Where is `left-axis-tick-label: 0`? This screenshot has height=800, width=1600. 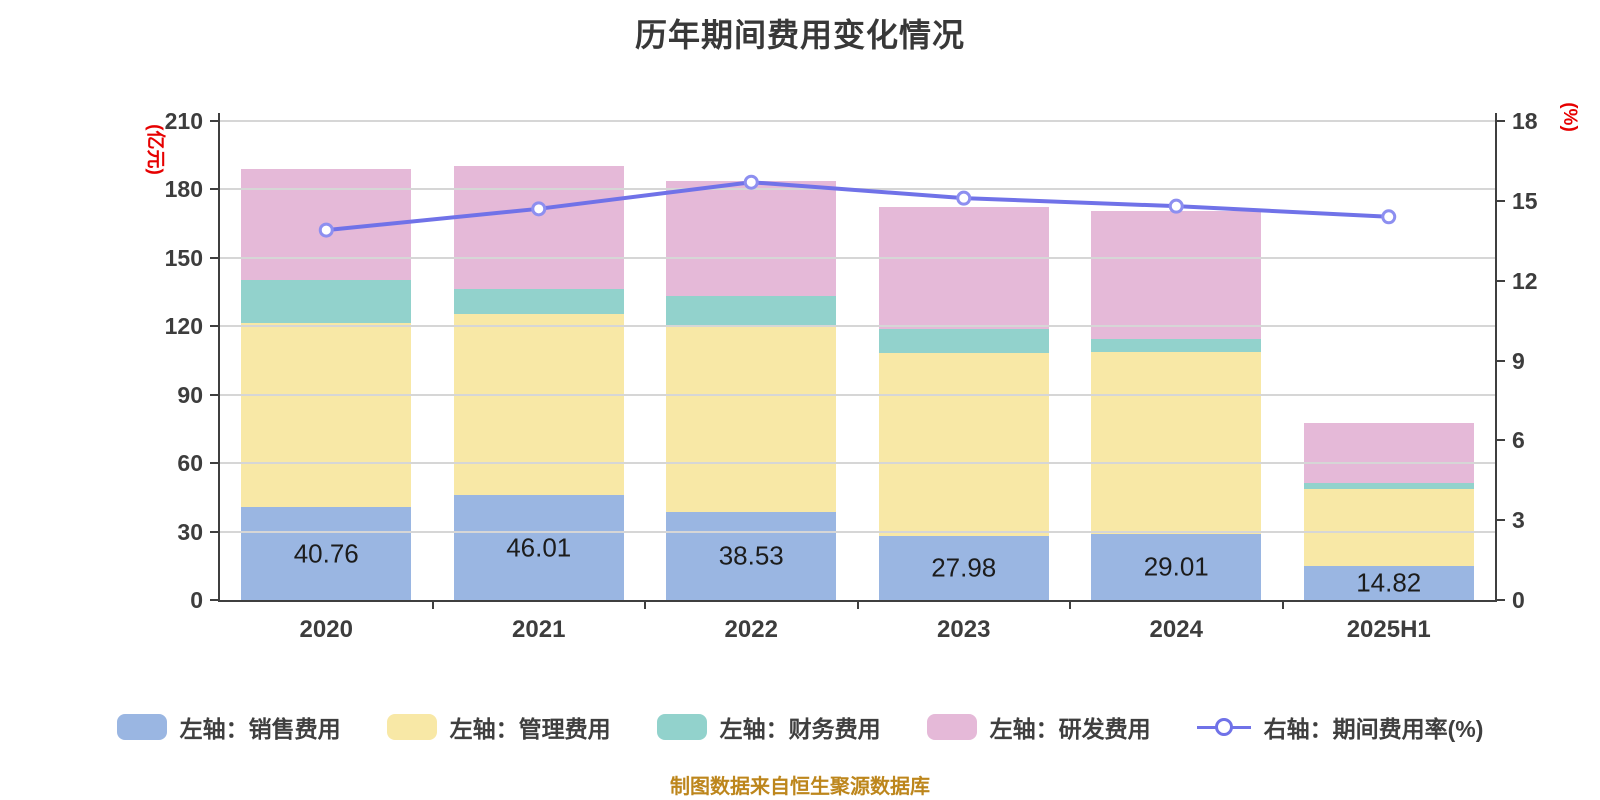
left-axis-tick-label: 0 is located at coordinates (196, 600).